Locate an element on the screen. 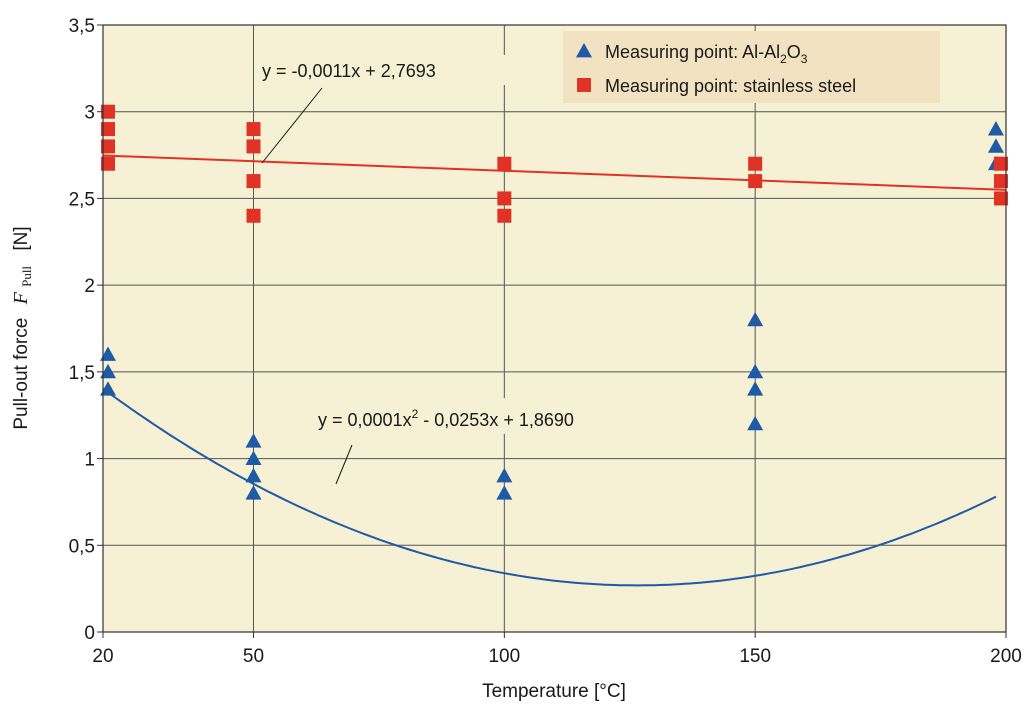 This screenshot has width=1026, height=704. y-tick-label: 2,5 is located at coordinates (82, 199).